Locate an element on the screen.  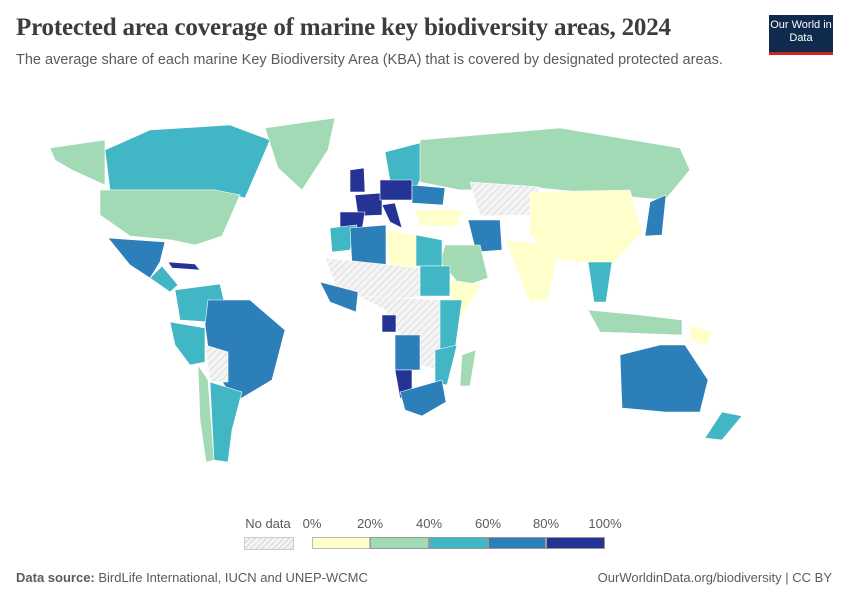
country-libya is located at coordinates (401, 250).